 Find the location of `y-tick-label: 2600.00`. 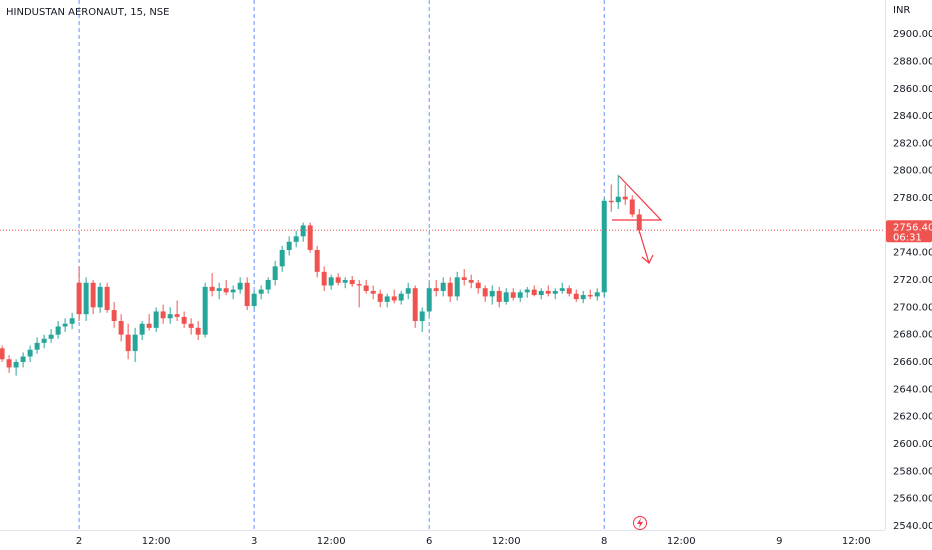

y-tick-label: 2600.00 is located at coordinates (912, 444).